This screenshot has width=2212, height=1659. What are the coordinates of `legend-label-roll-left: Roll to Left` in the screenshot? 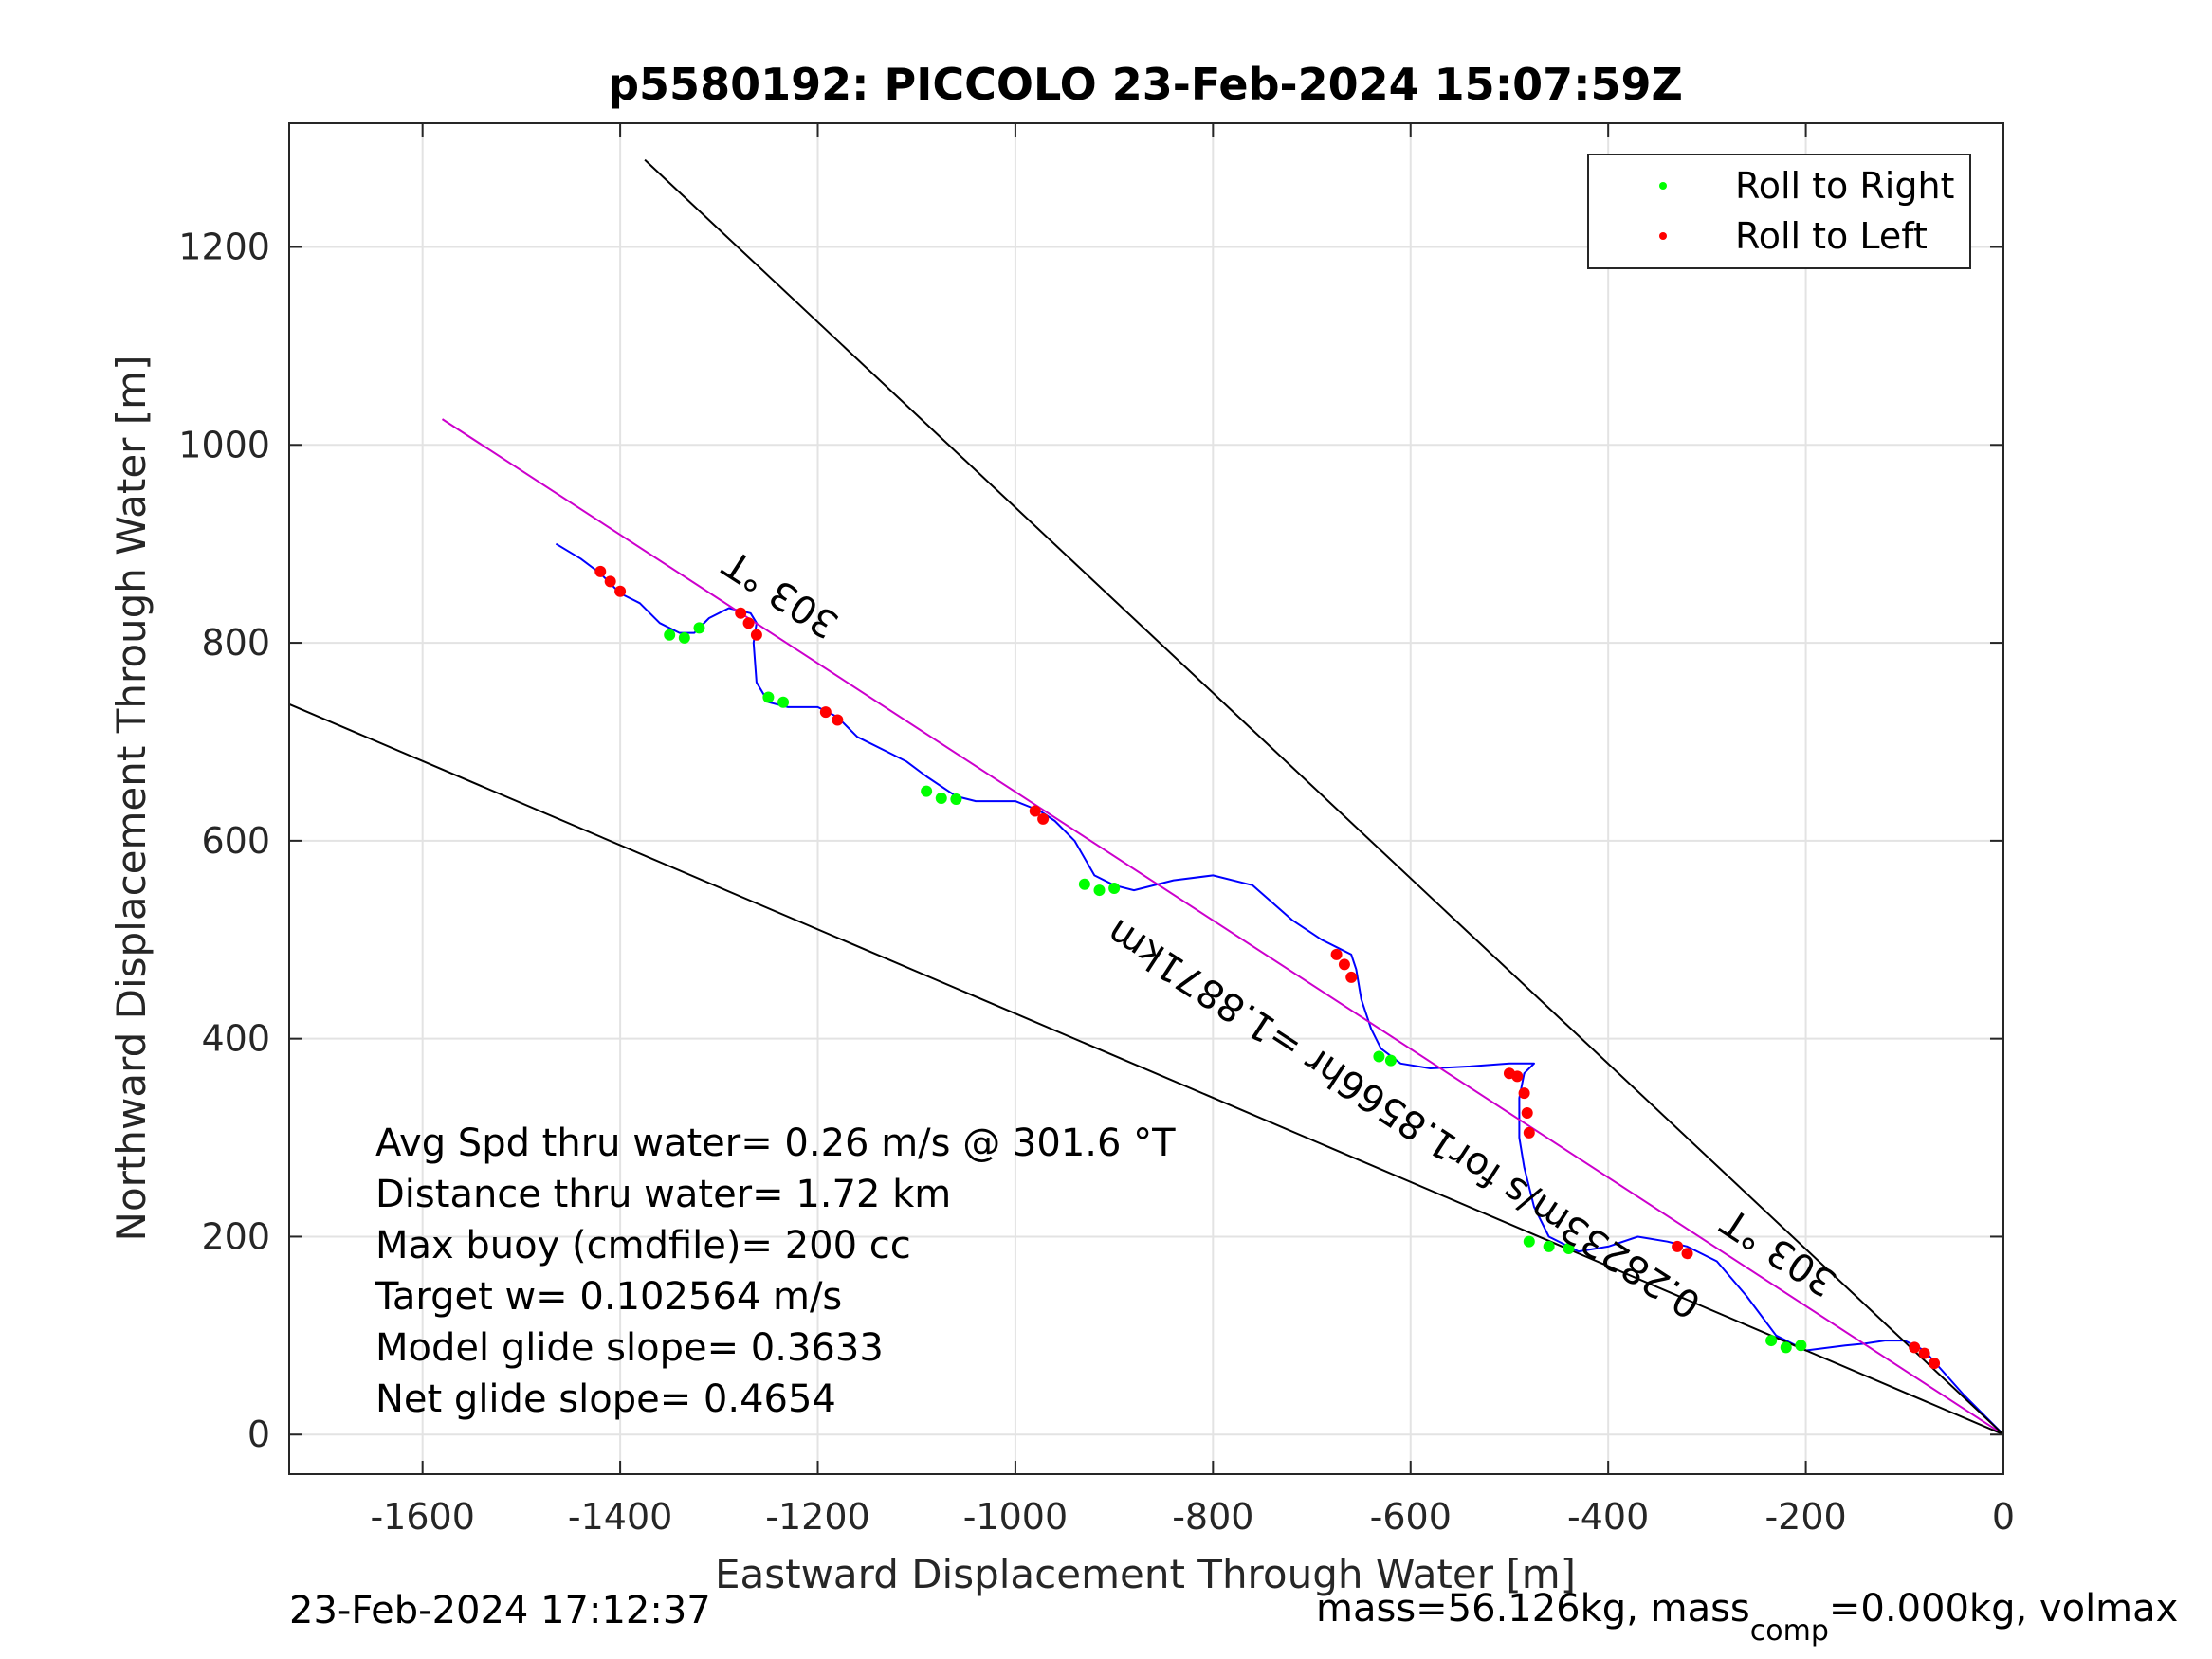 It's located at (1831, 236).